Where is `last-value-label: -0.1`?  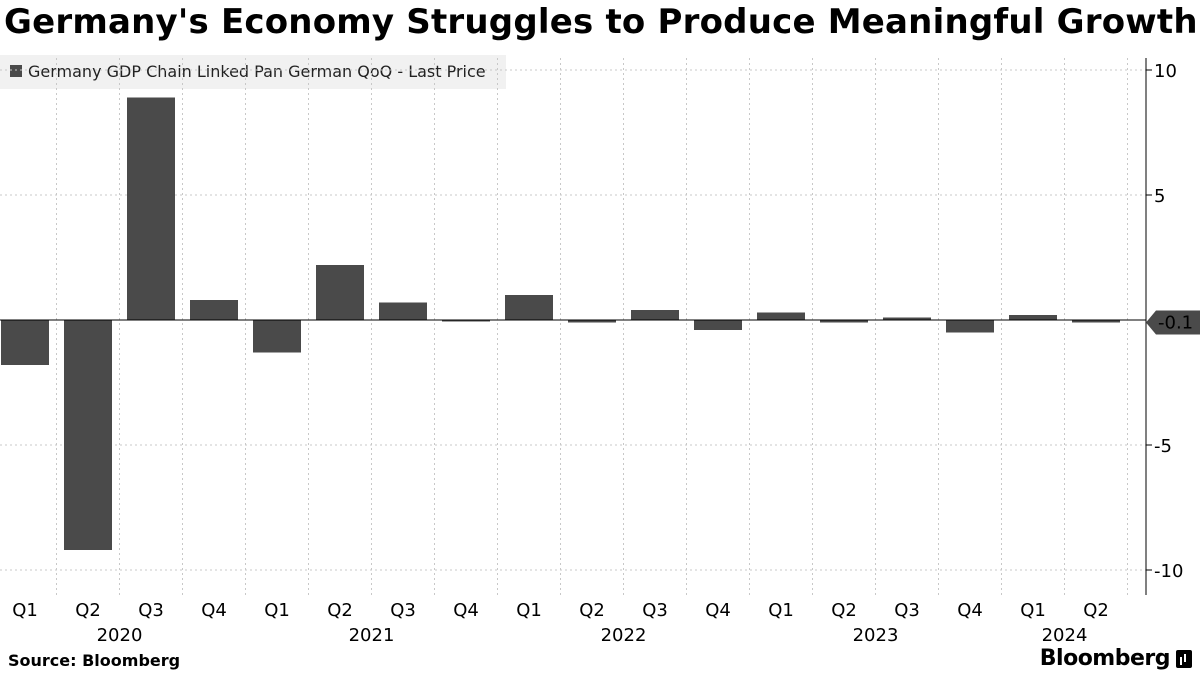 last-value-label: -0.1 is located at coordinates (1175, 323).